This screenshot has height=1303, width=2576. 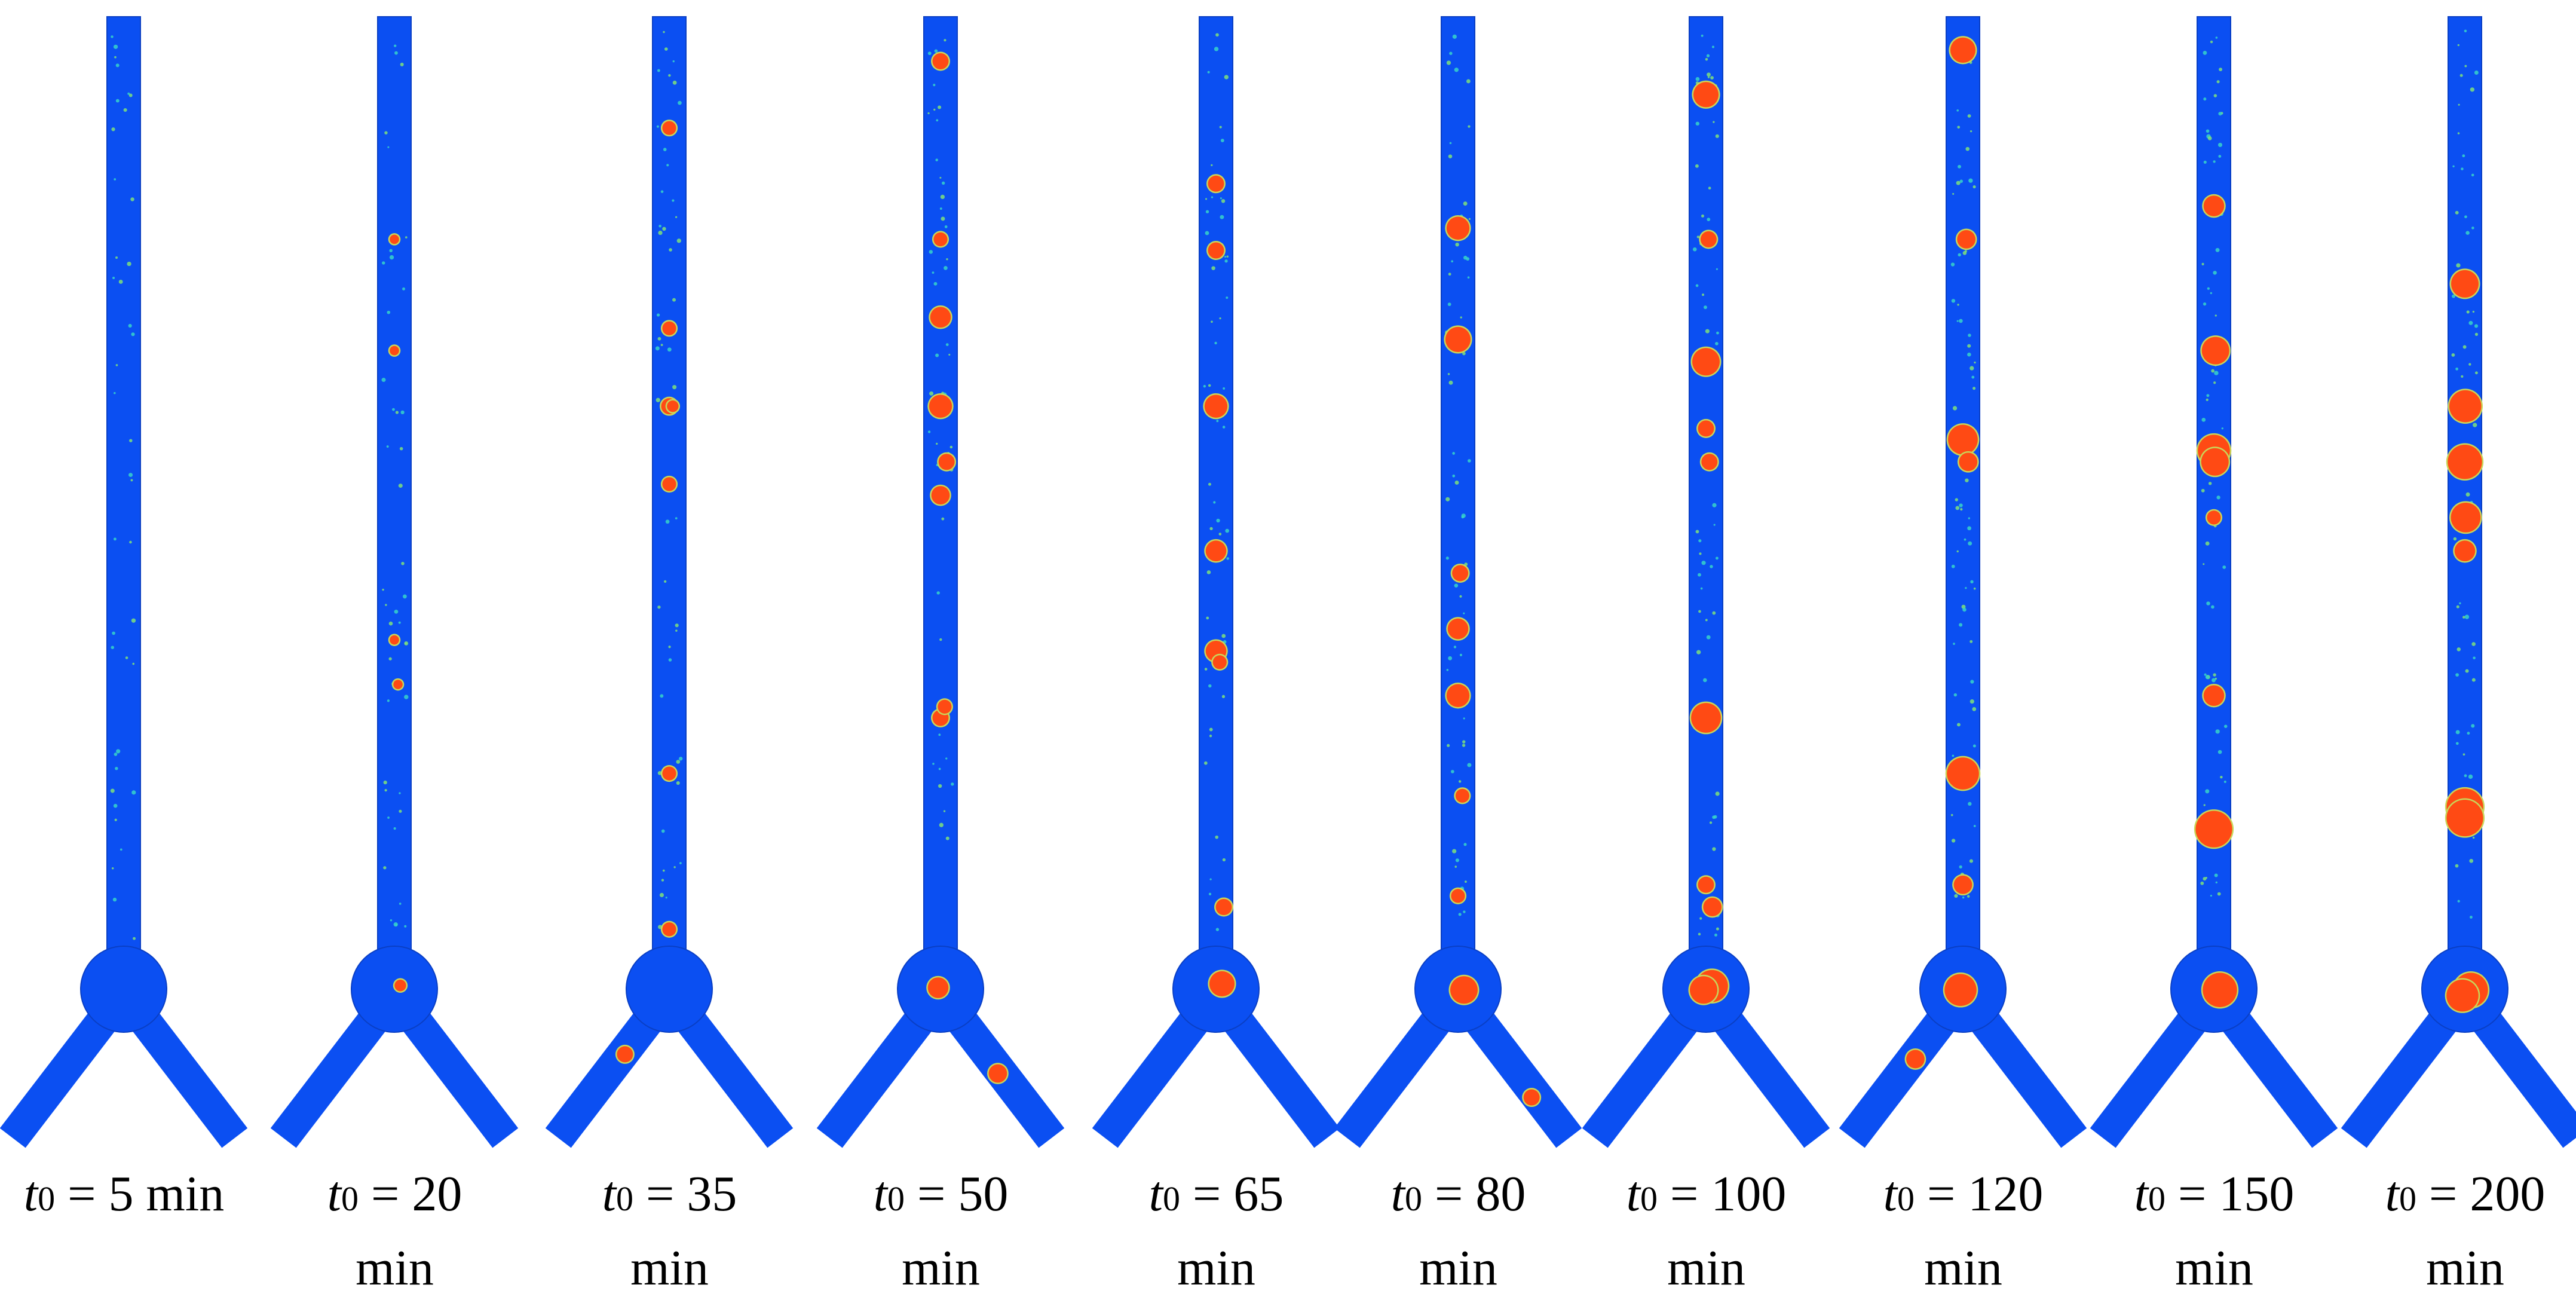 What do you see at coordinates (941, 1231) in the screenshot?
I see `time-caption: t0 = 50 min` at bounding box center [941, 1231].